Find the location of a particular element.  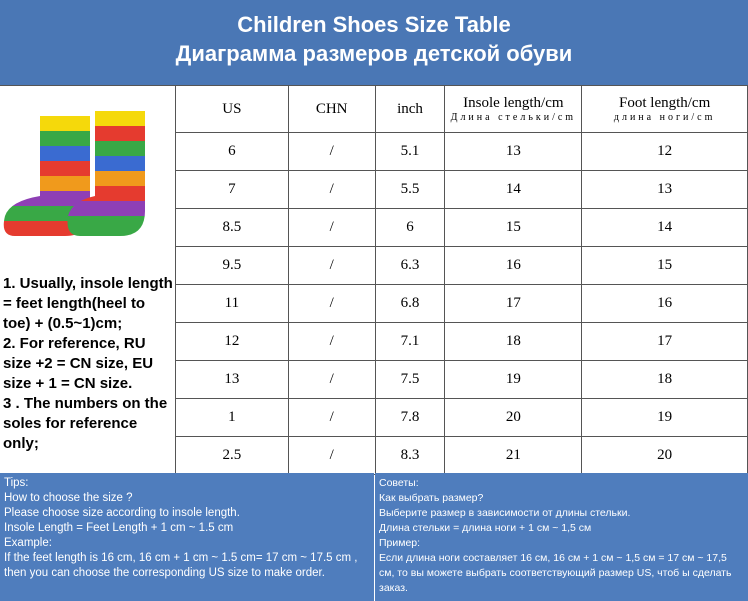

column-header: Foot length/cm длина ноги/cm is located at coordinates (664, 109).